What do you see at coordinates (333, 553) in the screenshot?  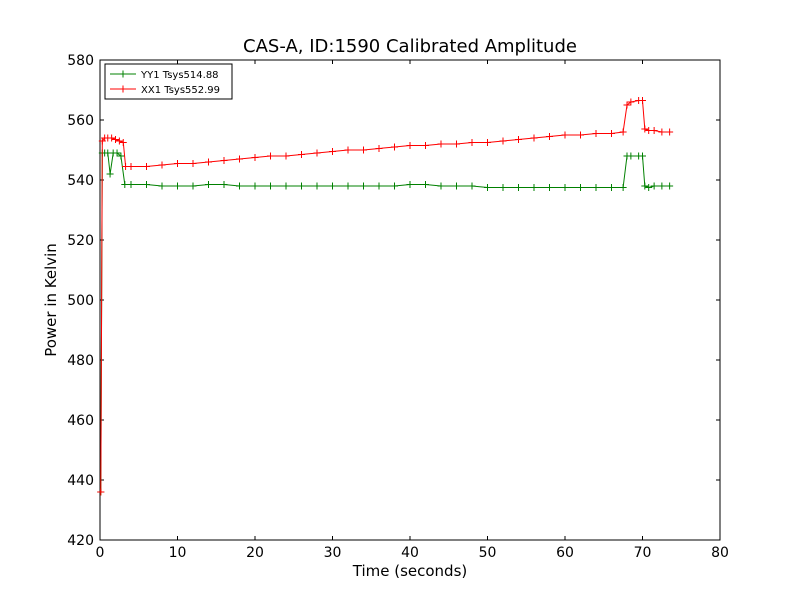 I see `x-tick-label-3: 30` at bounding box center [333, 553].